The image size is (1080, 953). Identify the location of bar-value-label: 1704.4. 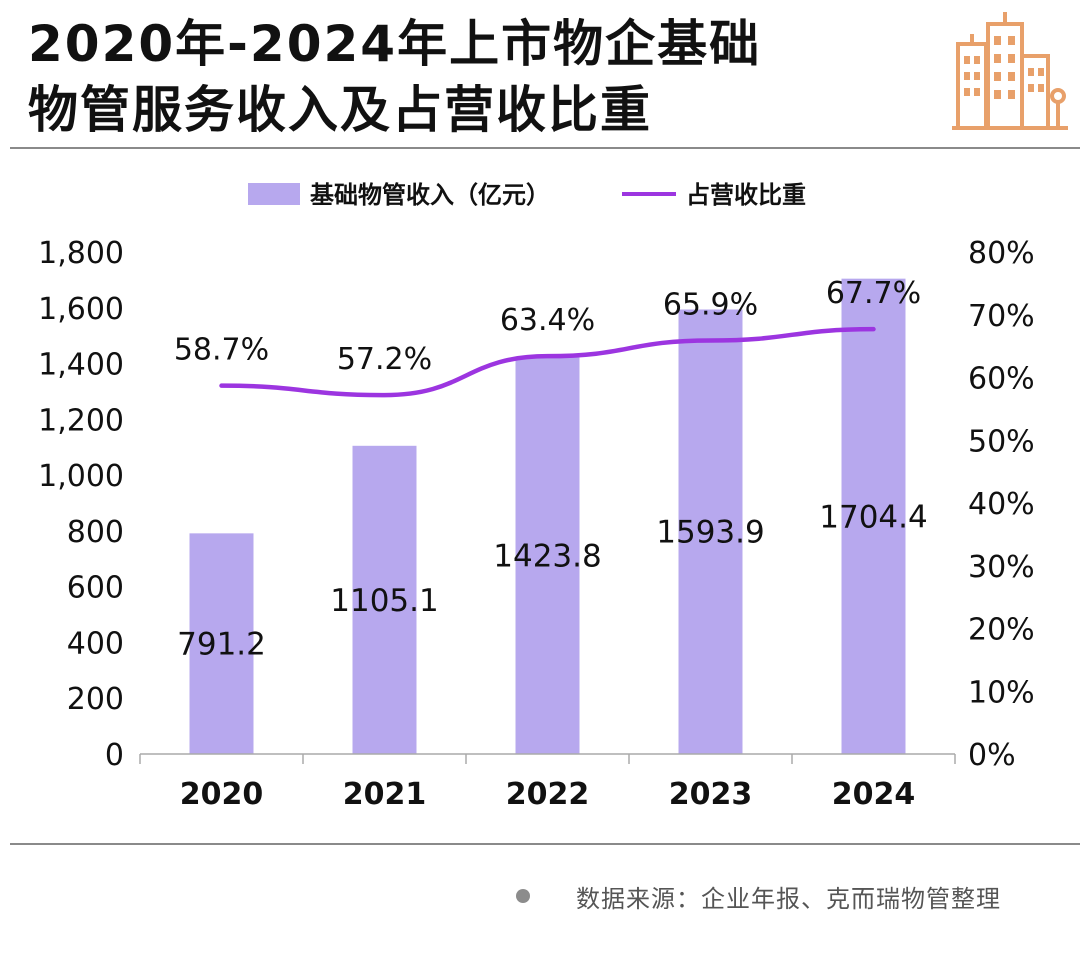
(873, 517).